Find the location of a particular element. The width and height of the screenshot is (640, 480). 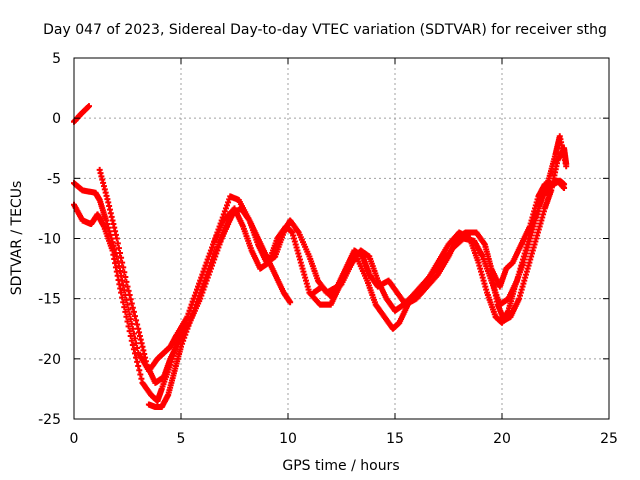

y-axis-label: SDTVAR / TECUs is located at coordinates (17, 238).